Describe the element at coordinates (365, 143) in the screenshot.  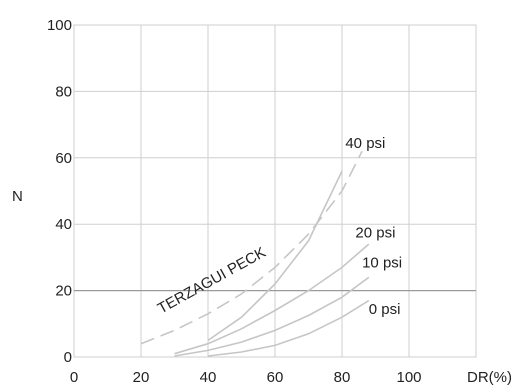
I see `annotation-40-psi: 40 psi` at that location.